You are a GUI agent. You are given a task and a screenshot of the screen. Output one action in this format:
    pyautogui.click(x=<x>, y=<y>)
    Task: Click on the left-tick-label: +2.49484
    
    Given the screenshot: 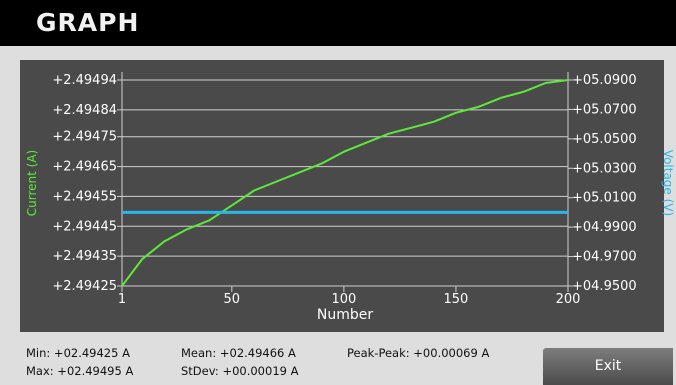 What is the action you would take?
    pyautogui.click(x=84, y=110)
    